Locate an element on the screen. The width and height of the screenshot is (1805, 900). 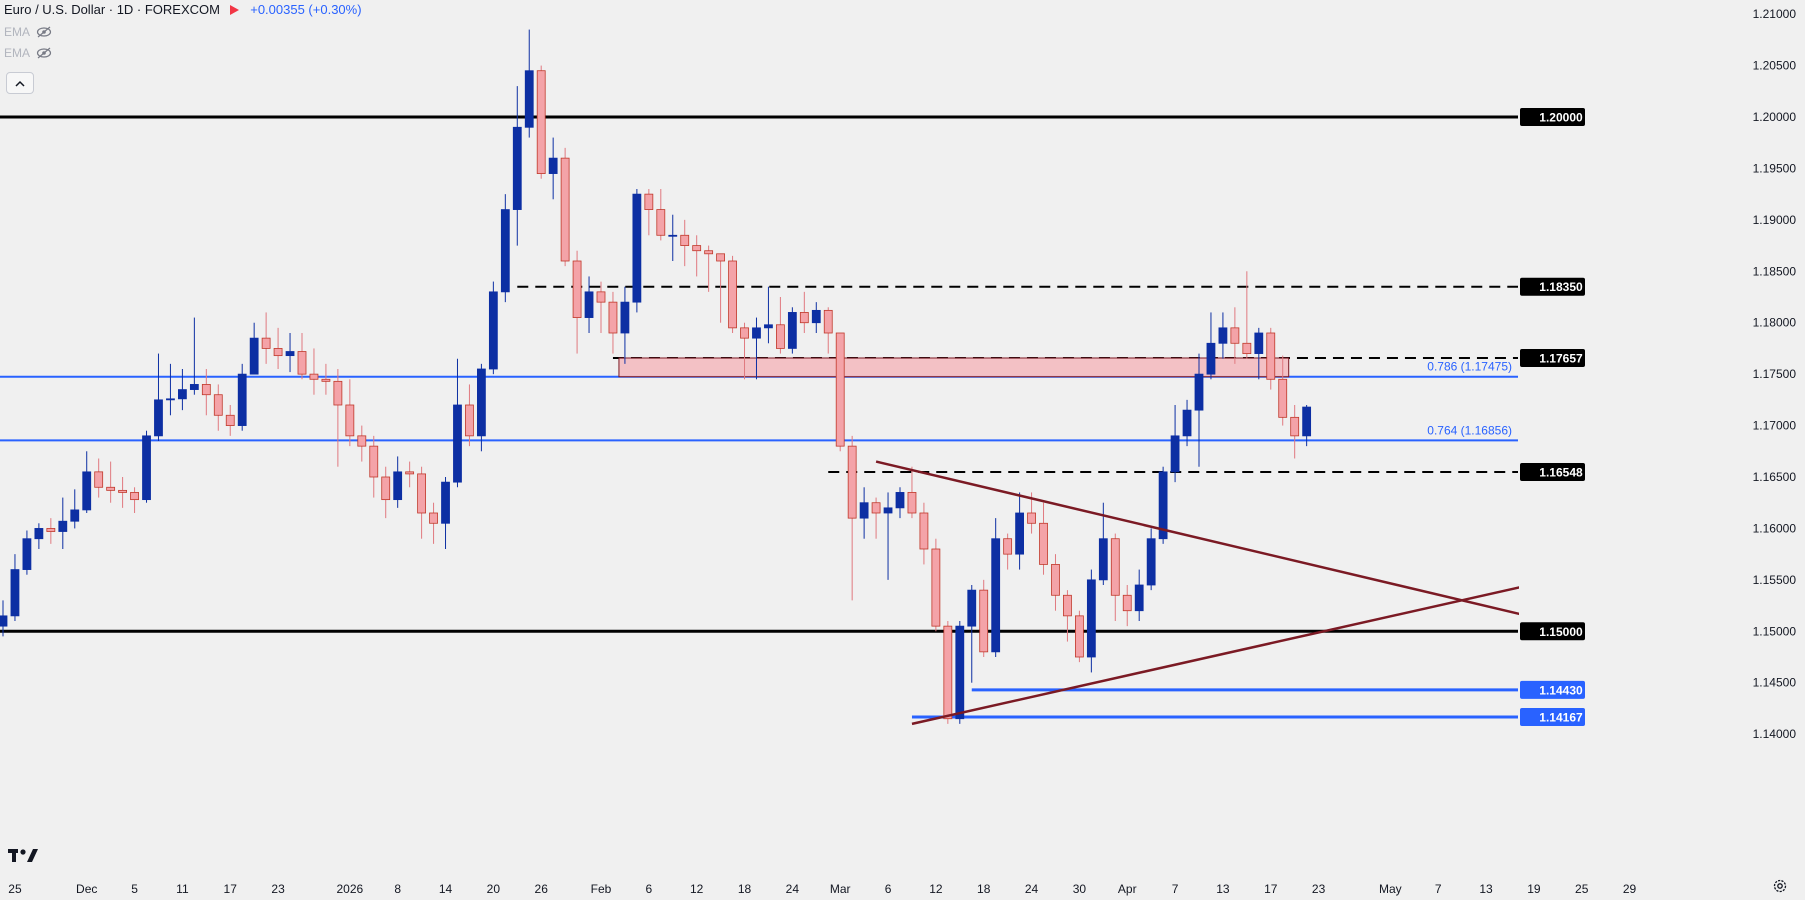
price-tick-label: 1.16000 is located at coordinates (1775, 528).